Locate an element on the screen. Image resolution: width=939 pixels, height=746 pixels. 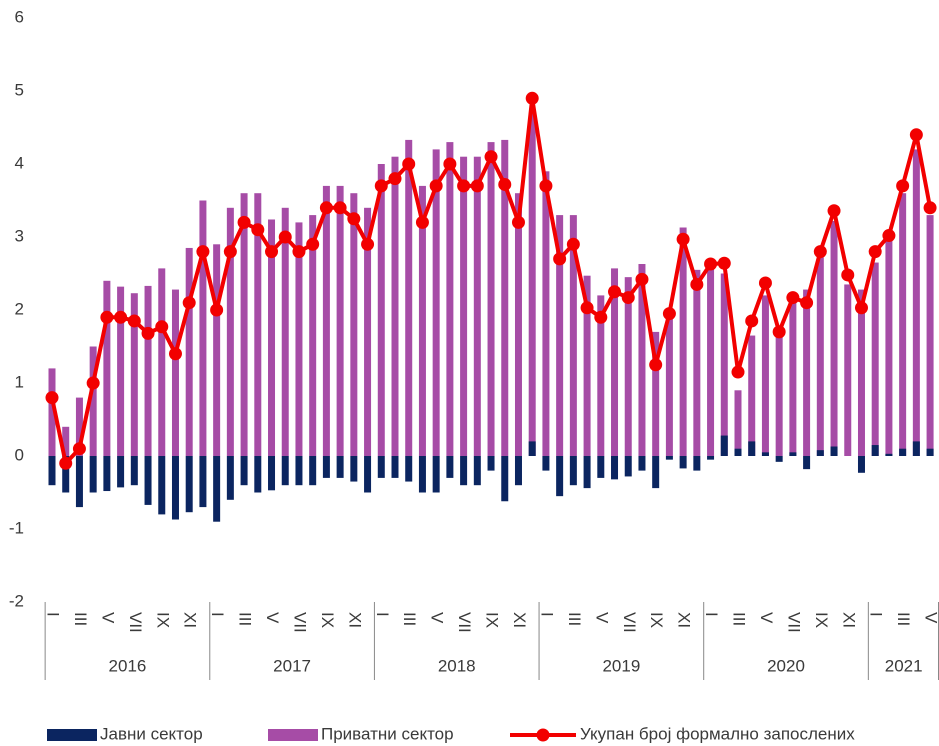
legend-label: Јавни сектор is located at coordinates (151, 733).